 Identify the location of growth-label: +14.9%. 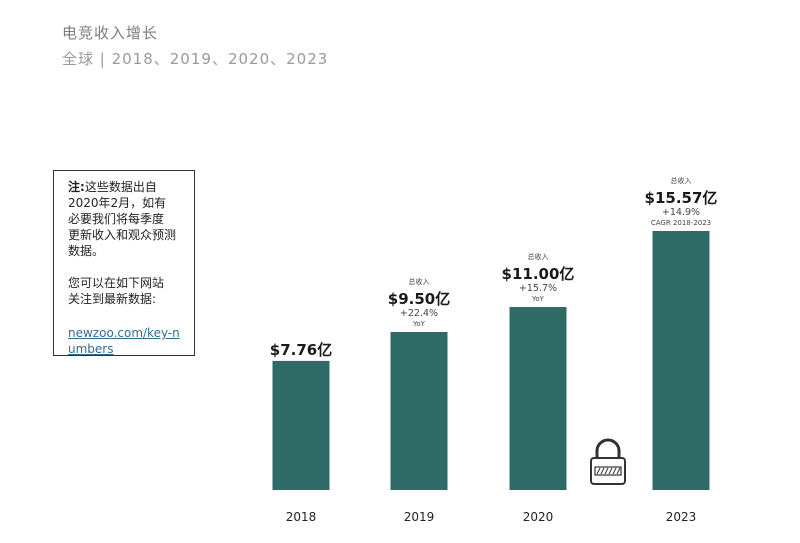
(681, 212).